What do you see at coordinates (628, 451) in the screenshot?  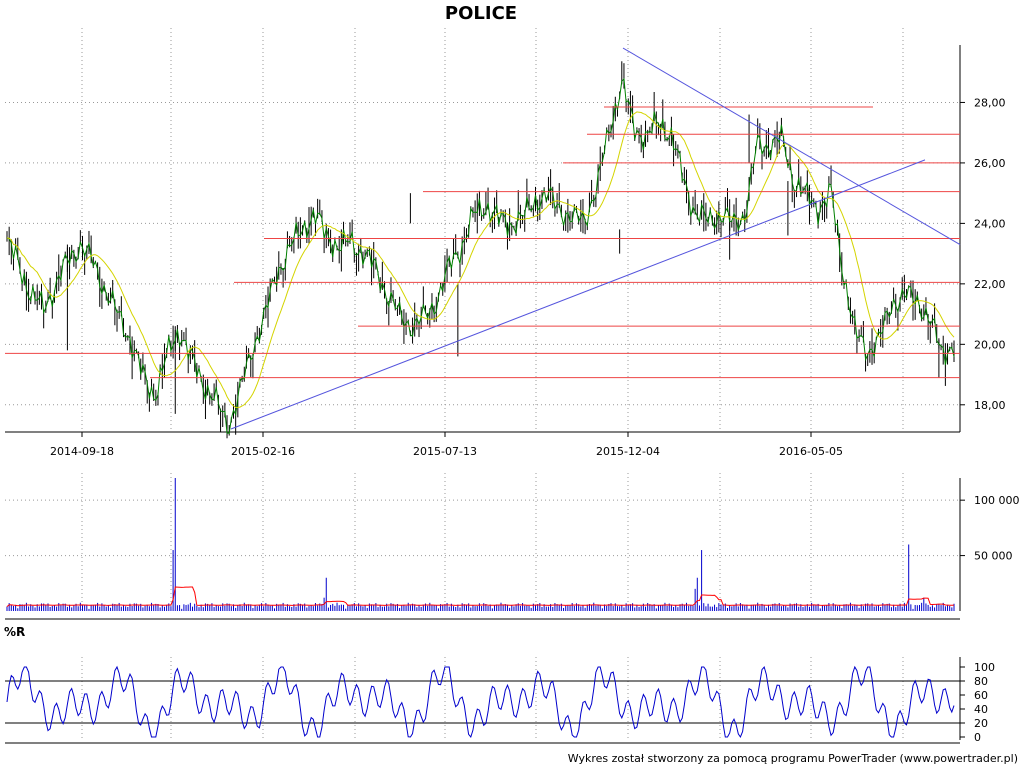 I see `x-tick-label: 2015-12-04` at bounding box center [628, 451].